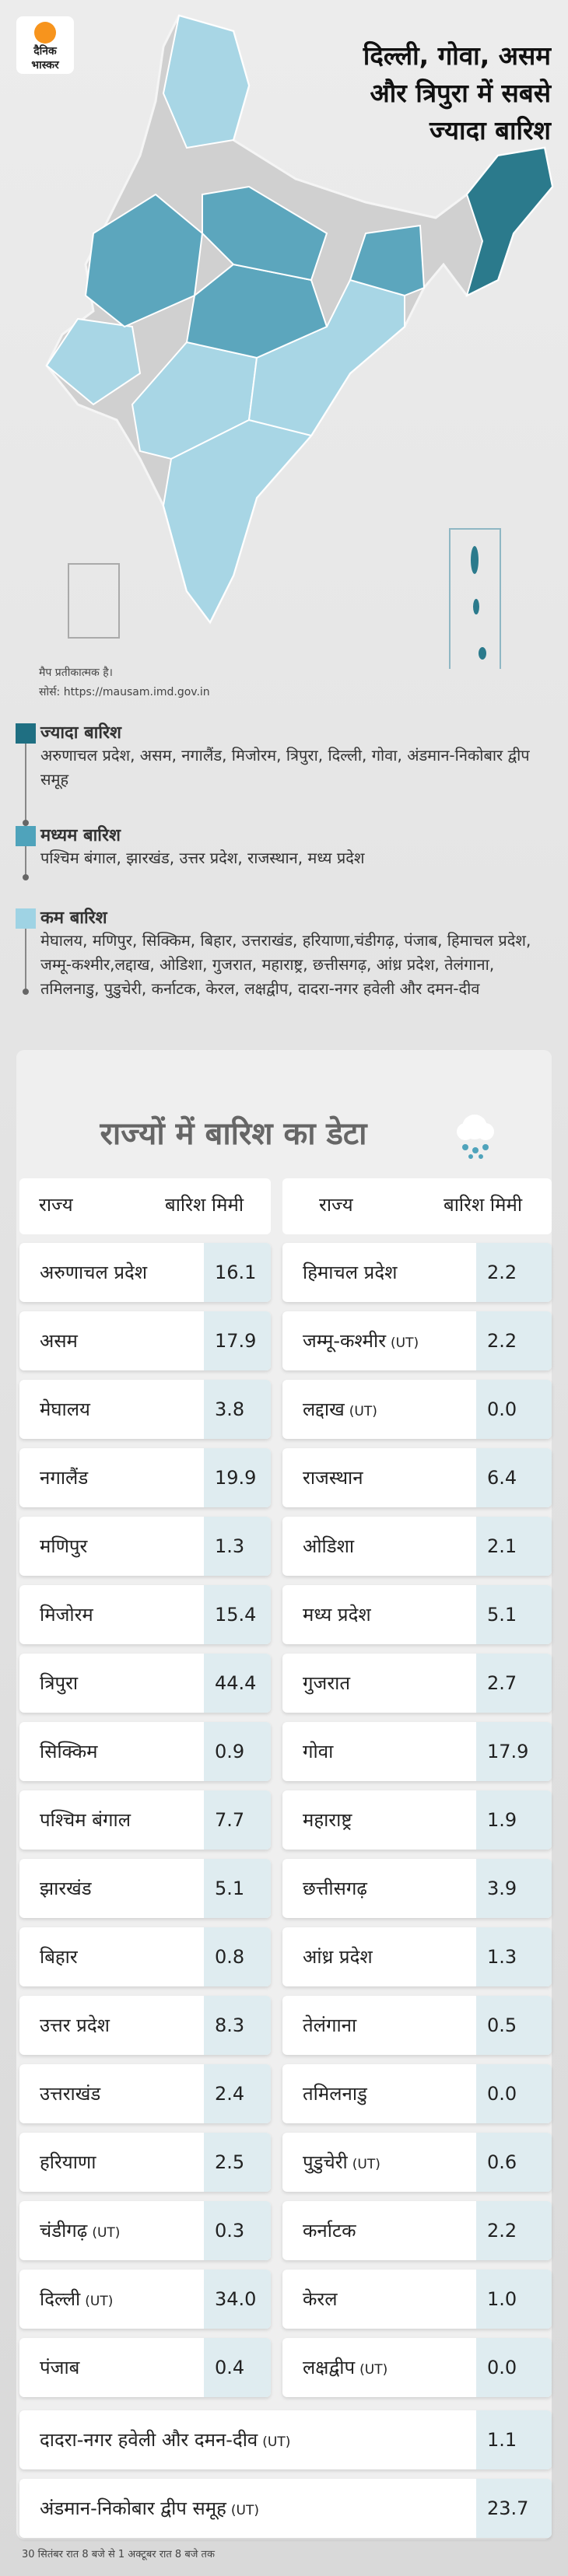 The image size is (568, 2576). What do you see at coordinates (333, 1478) in the screenshot?
I see `state: राजस्थान` at bounding box center [333, 1478].